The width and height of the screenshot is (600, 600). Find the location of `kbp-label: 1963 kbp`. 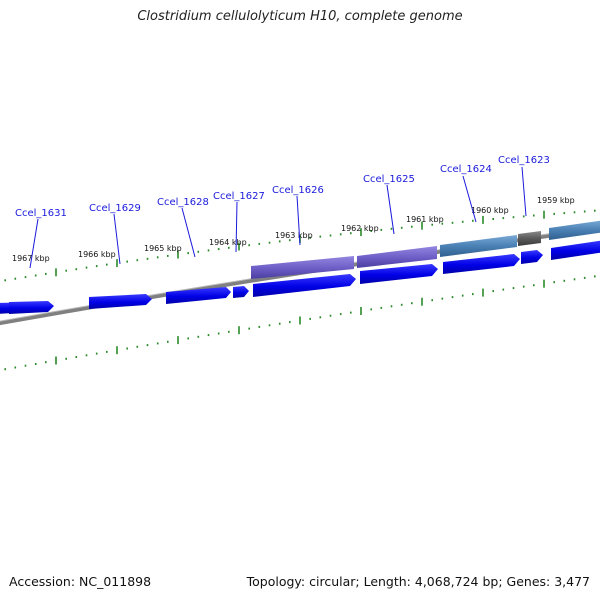

kbp-label: 1963 kbp is located at coordinates (294, 235).